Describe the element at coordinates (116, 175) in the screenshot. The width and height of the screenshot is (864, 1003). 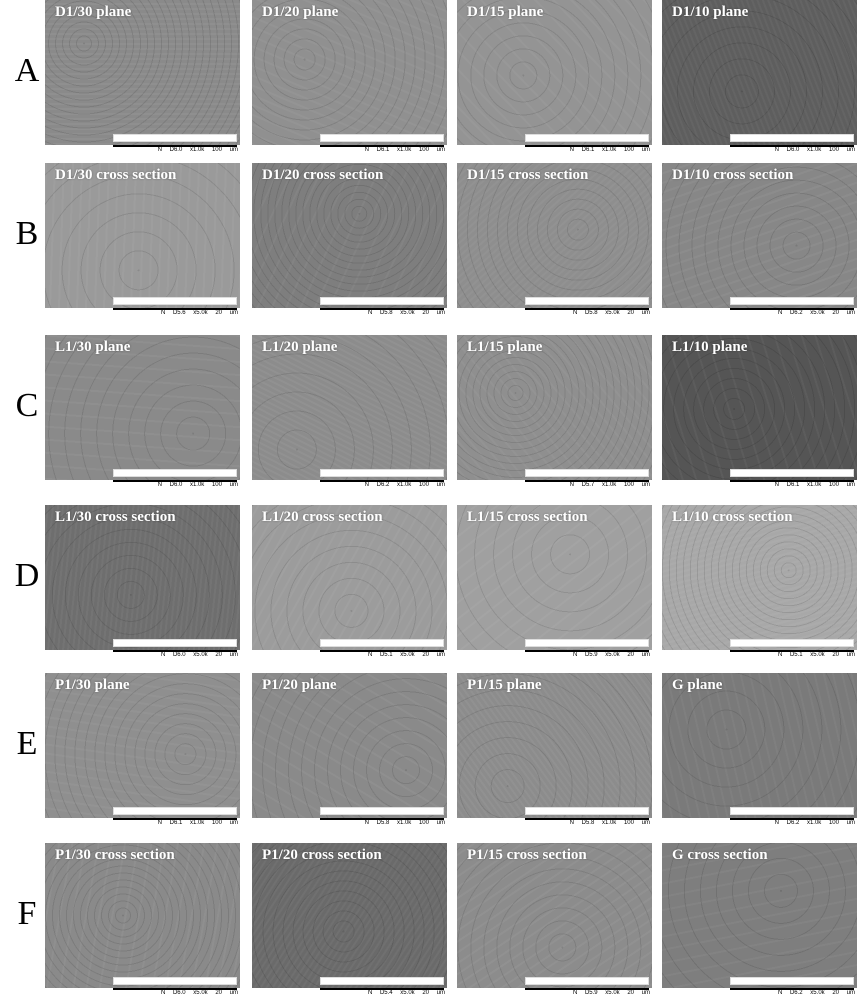
I see `panel-label: D1/30 cross section` at that location.